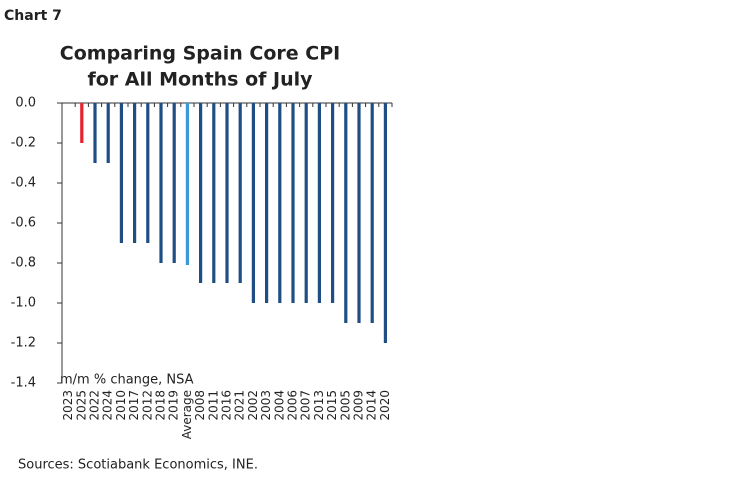  Describe the element at coordinates (68, 405) in the screenshot. I see `x-tick-label: 2023` at that location.